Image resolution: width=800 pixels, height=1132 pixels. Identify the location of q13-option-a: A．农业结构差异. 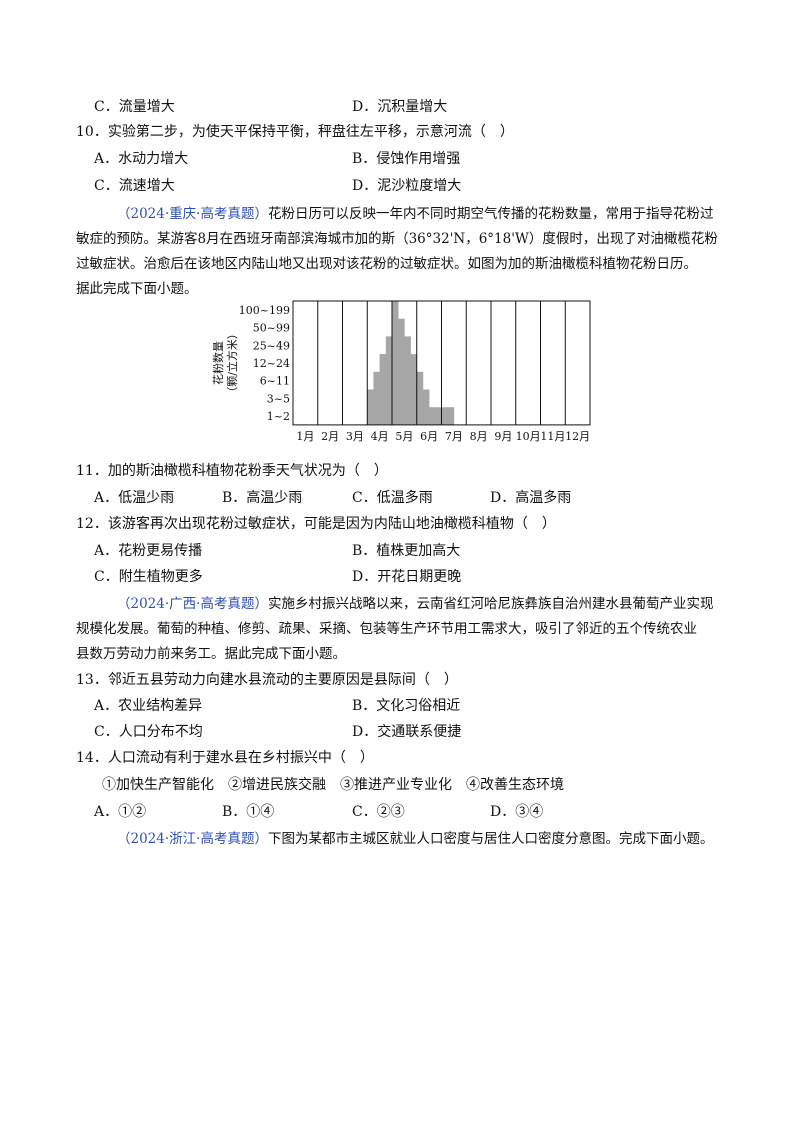
(148, 706).